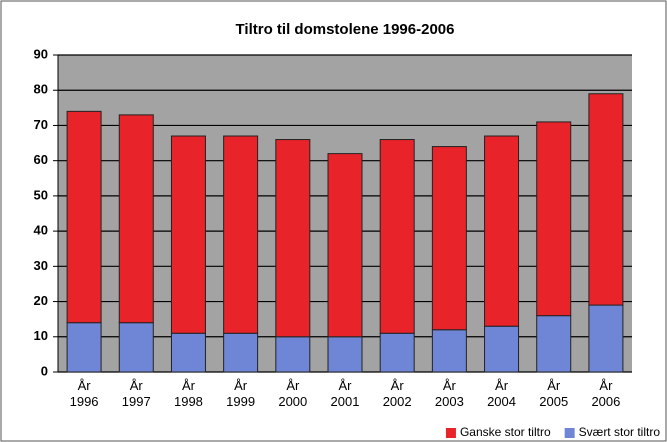 Image resolution: width=667 pixels, height=442 pixels. Describe the element at coordinates (41, 230) in the screenshot. I see `y-tick-label: 40` at that location.